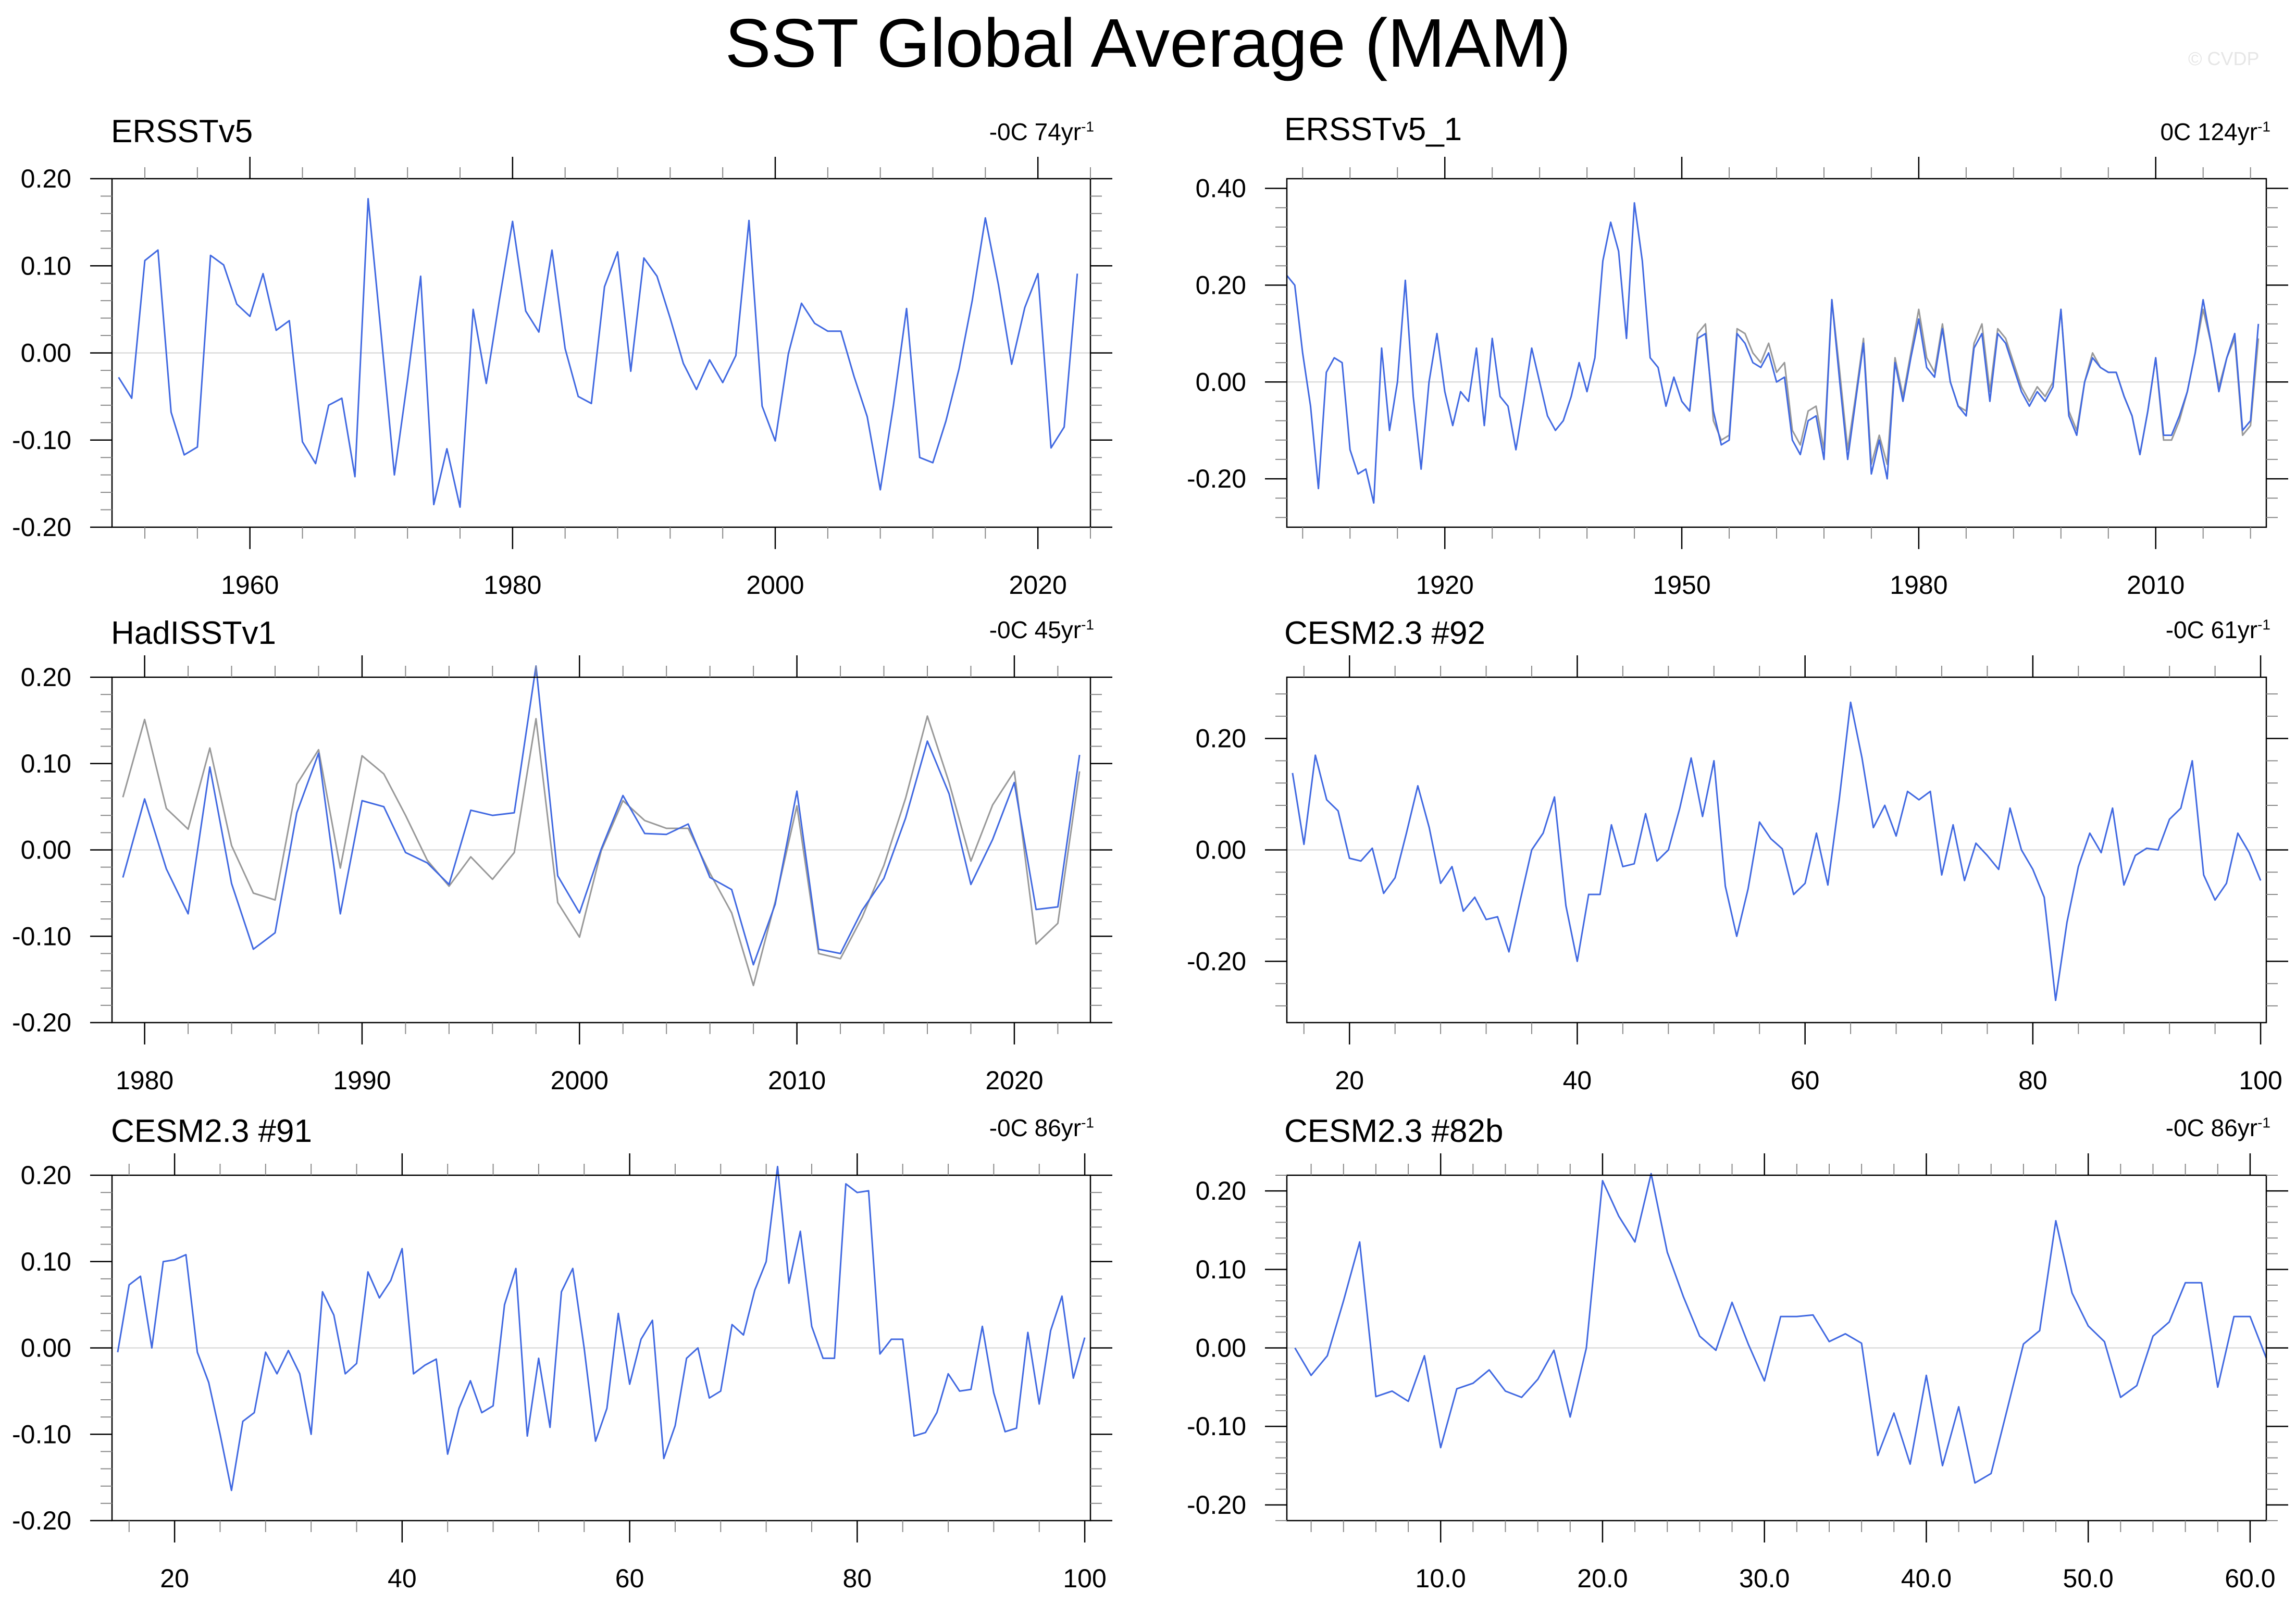  Describe the element at coordinates (2211, 629) in the screenshot. I see `panel-4-trend-value: -0C 61yr` at that location.